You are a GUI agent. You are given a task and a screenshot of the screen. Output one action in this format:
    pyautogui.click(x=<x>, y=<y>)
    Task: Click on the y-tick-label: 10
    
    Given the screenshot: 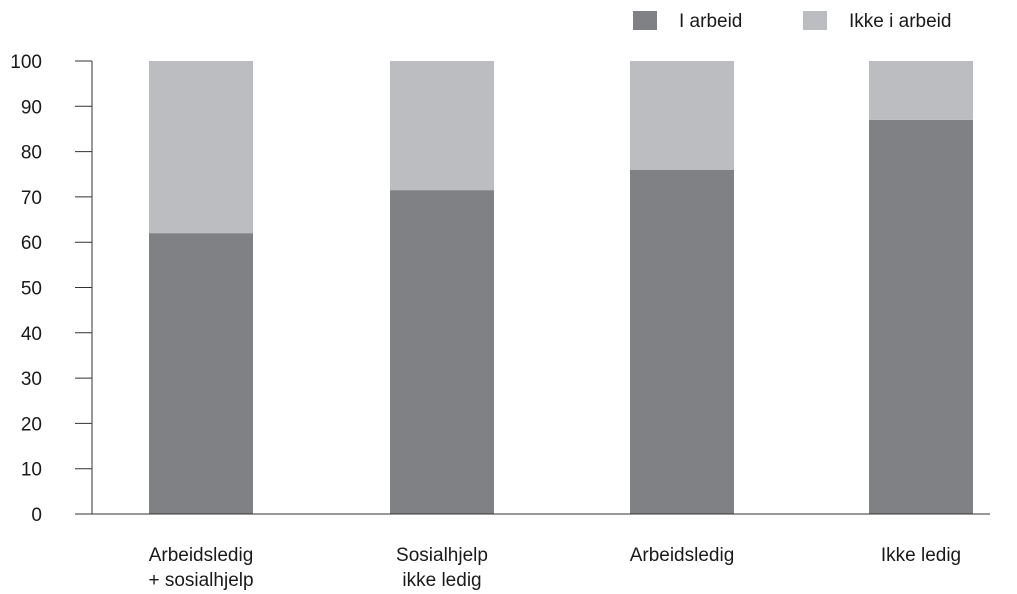 What is the action you would take?
    pyautogui.click(x=31, y=470)
    